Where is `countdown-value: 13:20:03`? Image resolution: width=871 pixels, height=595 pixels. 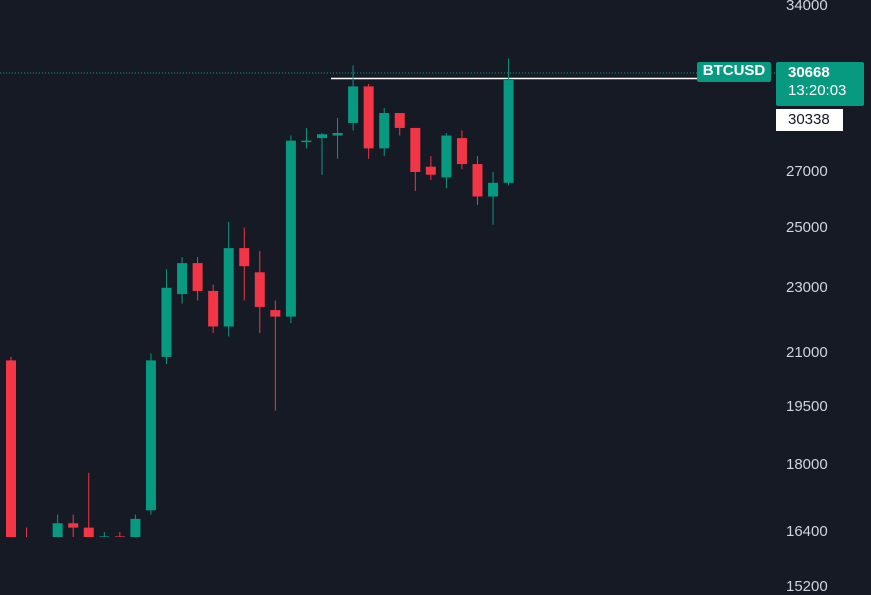
countdown-value: 13:20:03 is located at coordinates (817, 90).